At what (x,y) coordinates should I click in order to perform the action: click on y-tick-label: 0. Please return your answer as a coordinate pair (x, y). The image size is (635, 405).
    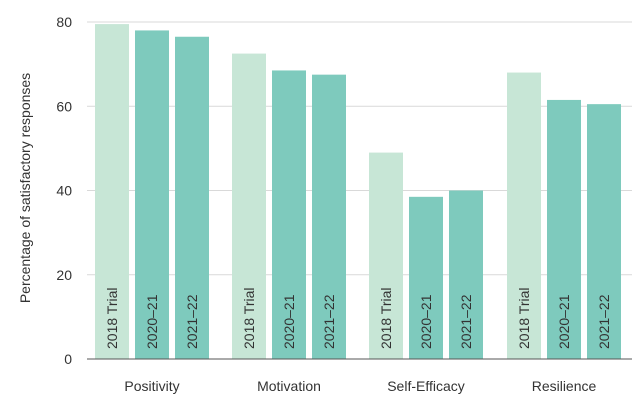
    Looking at the image, I should click on (68, 359).